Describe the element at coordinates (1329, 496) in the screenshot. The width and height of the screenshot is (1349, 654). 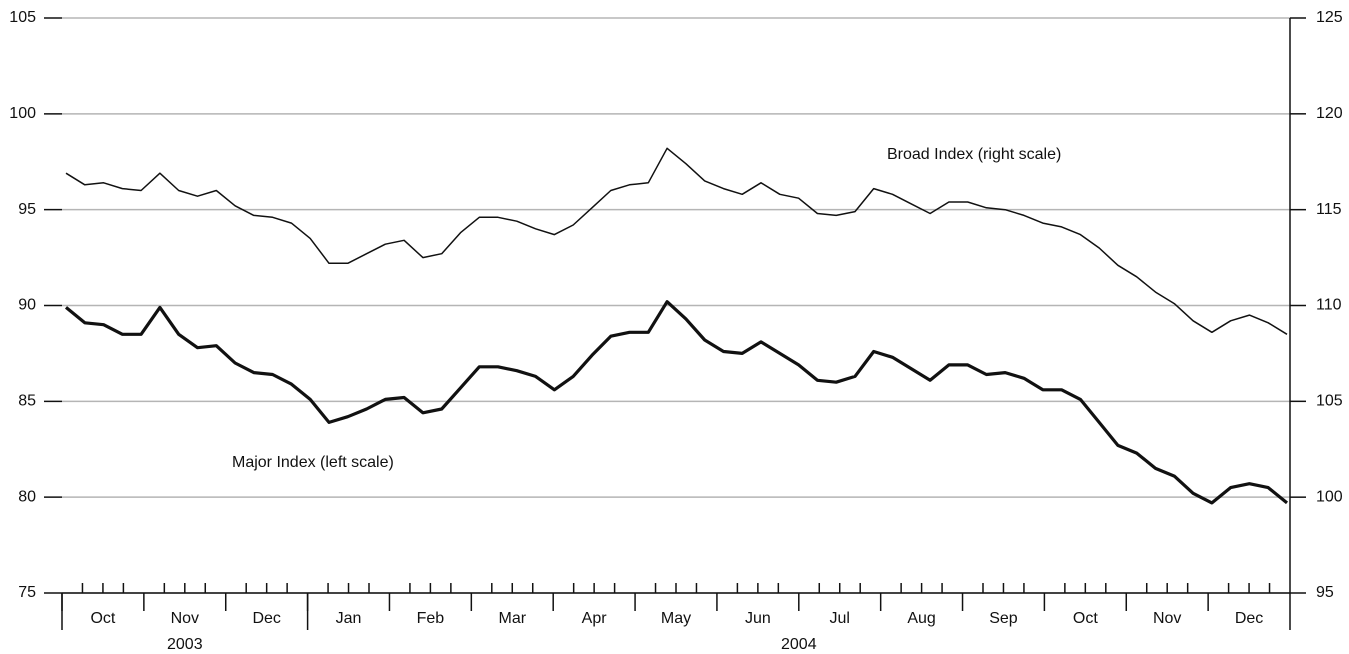
I see `y2-tick-label: 100` at that location.